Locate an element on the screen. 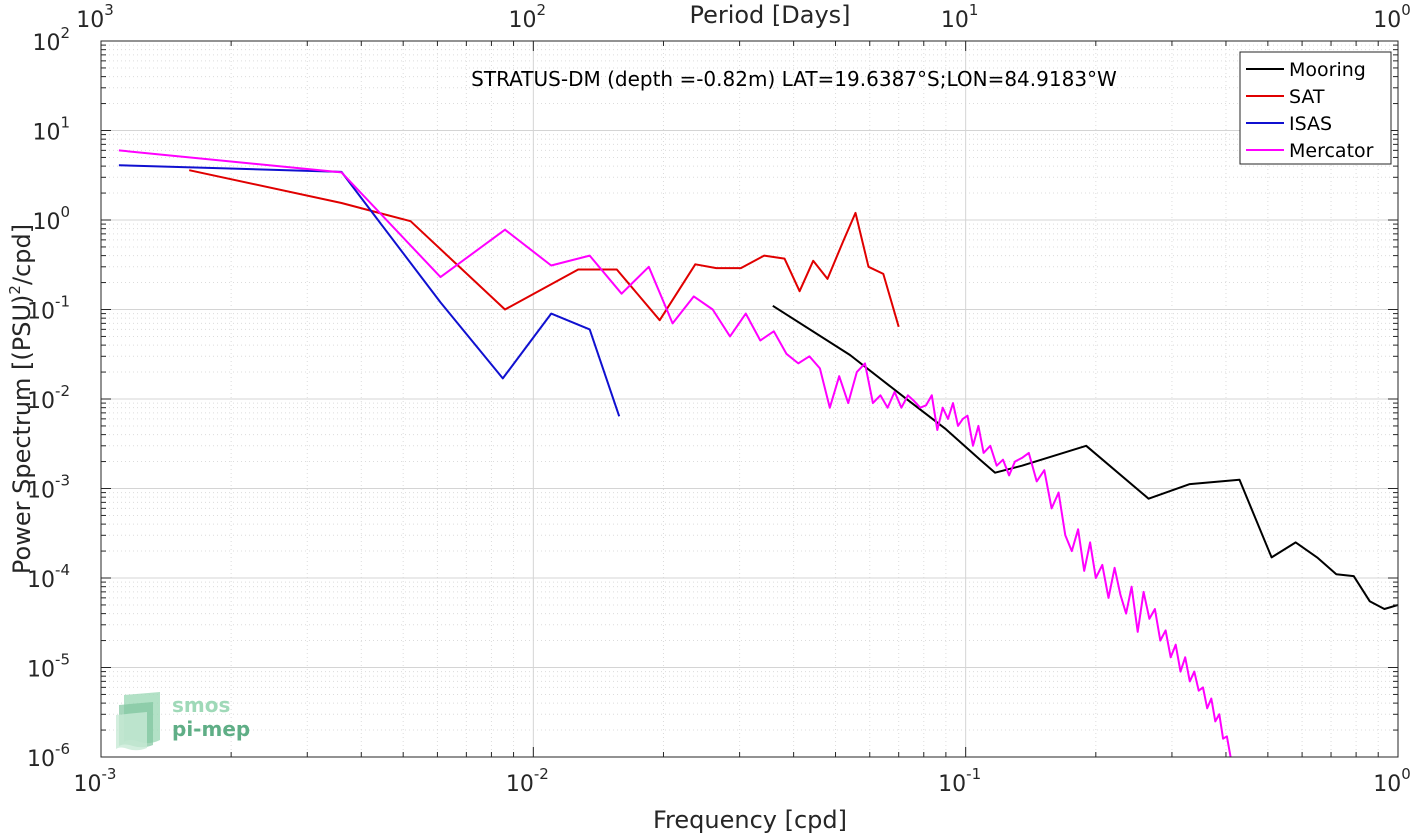 Image resolution: width=1424 pixels, height=834 pixels. y-tick-exp: -2 is located at coordinates (62, 391).